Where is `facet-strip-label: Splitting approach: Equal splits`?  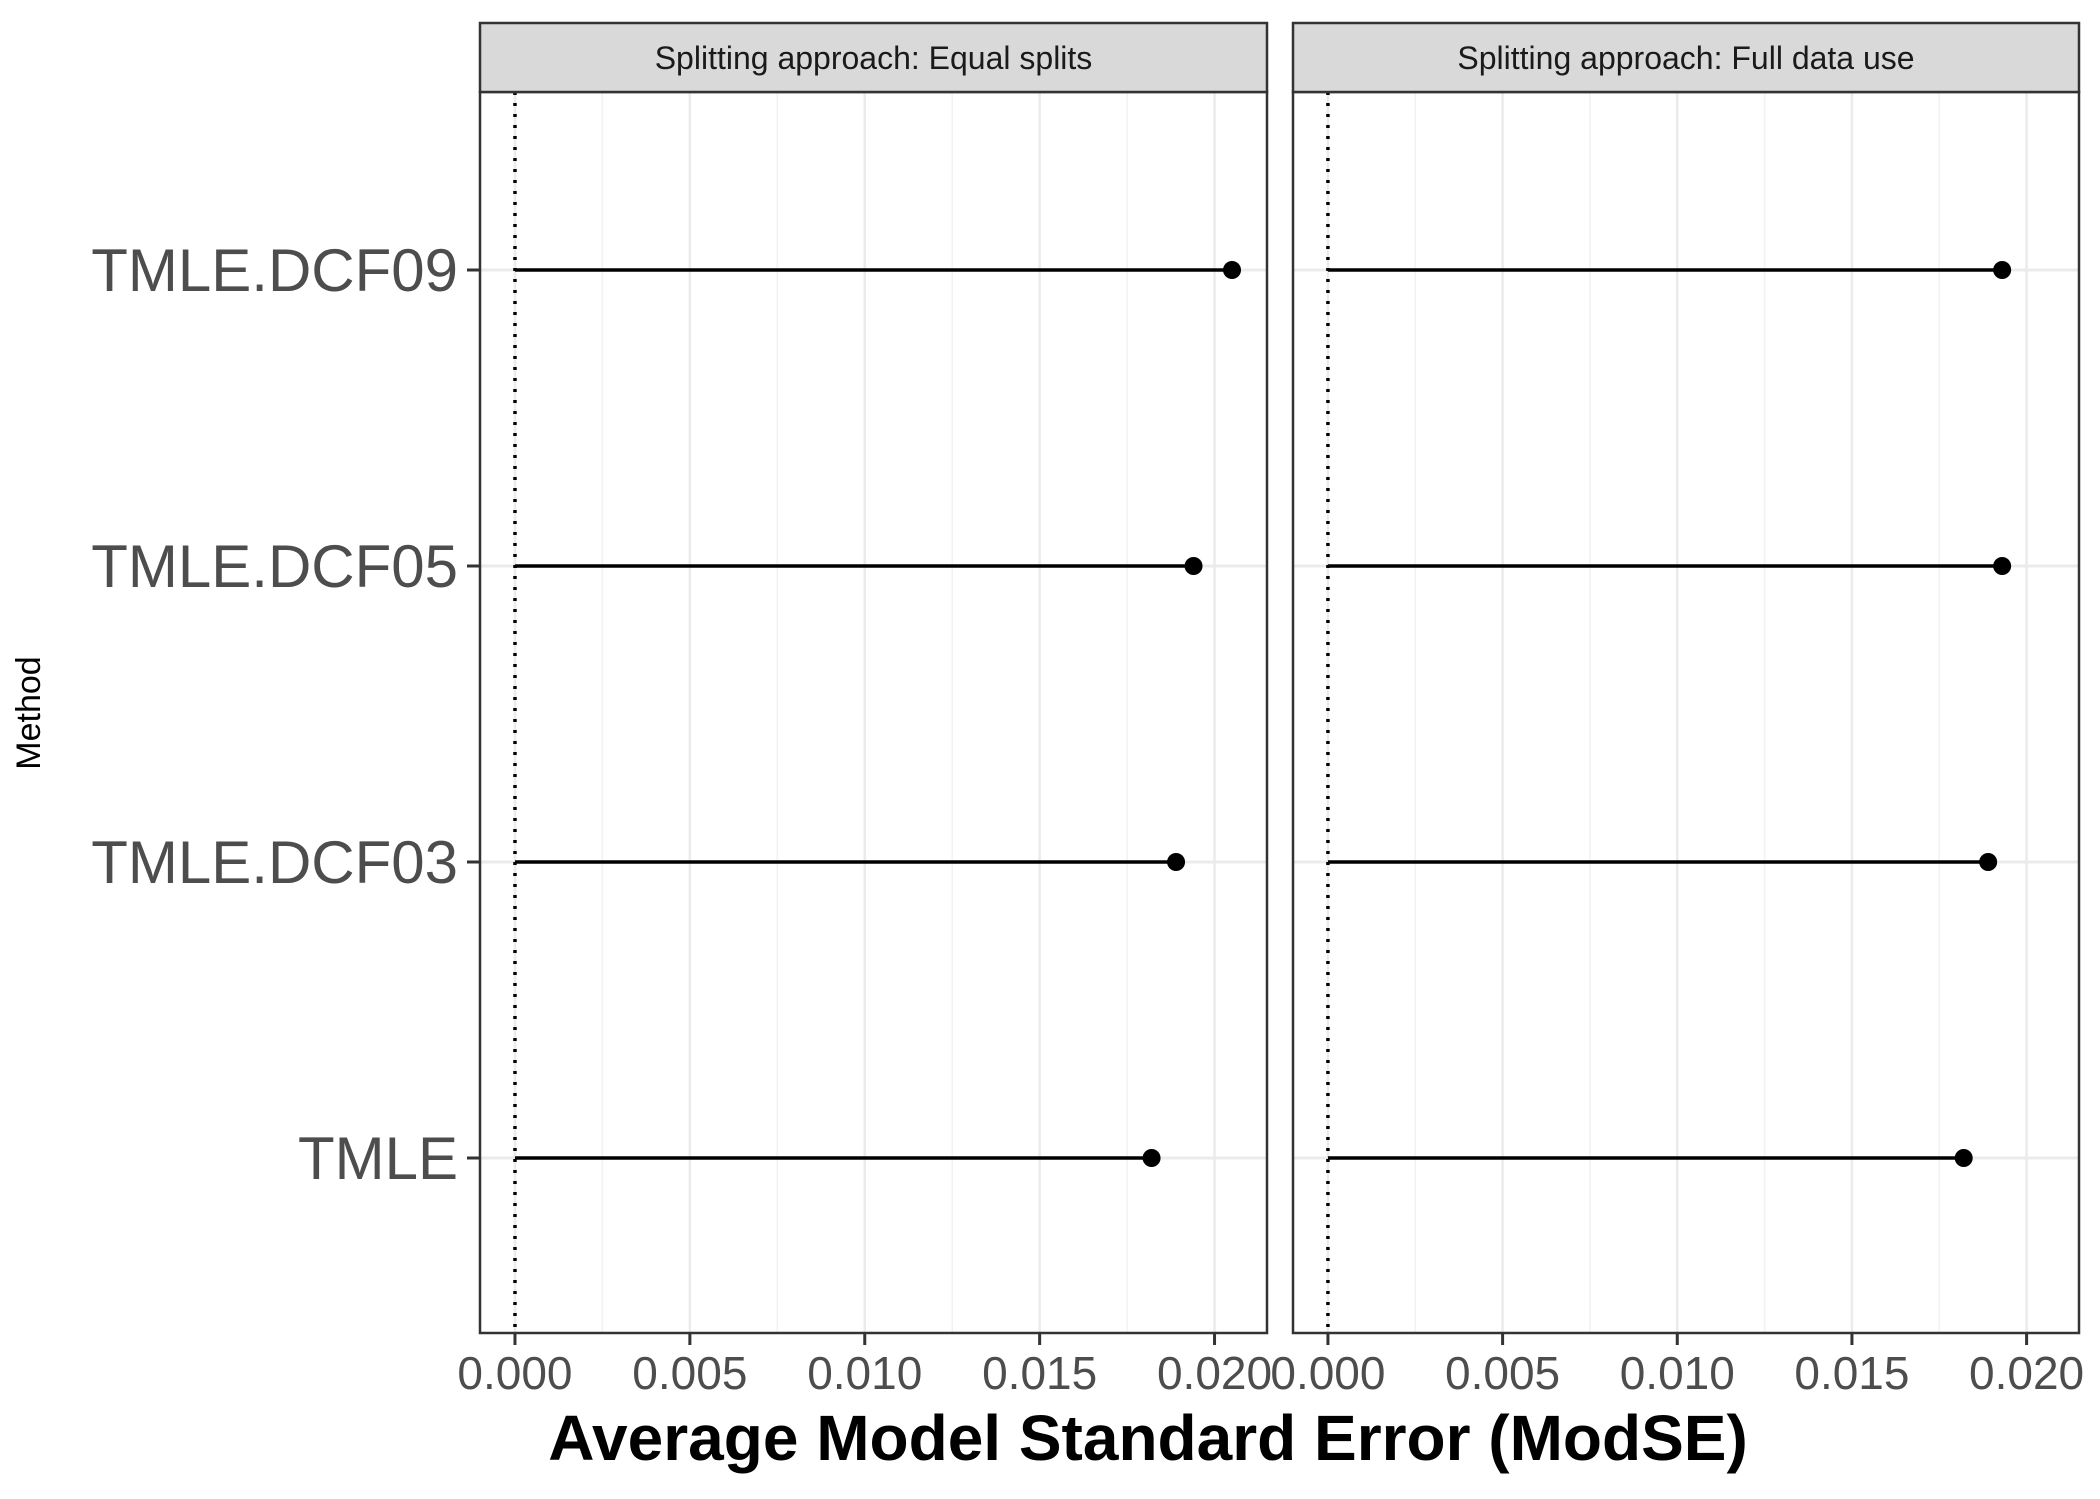 facet-strip-label: Splitting approach: Equal splits is located at coordinates (874, 58).